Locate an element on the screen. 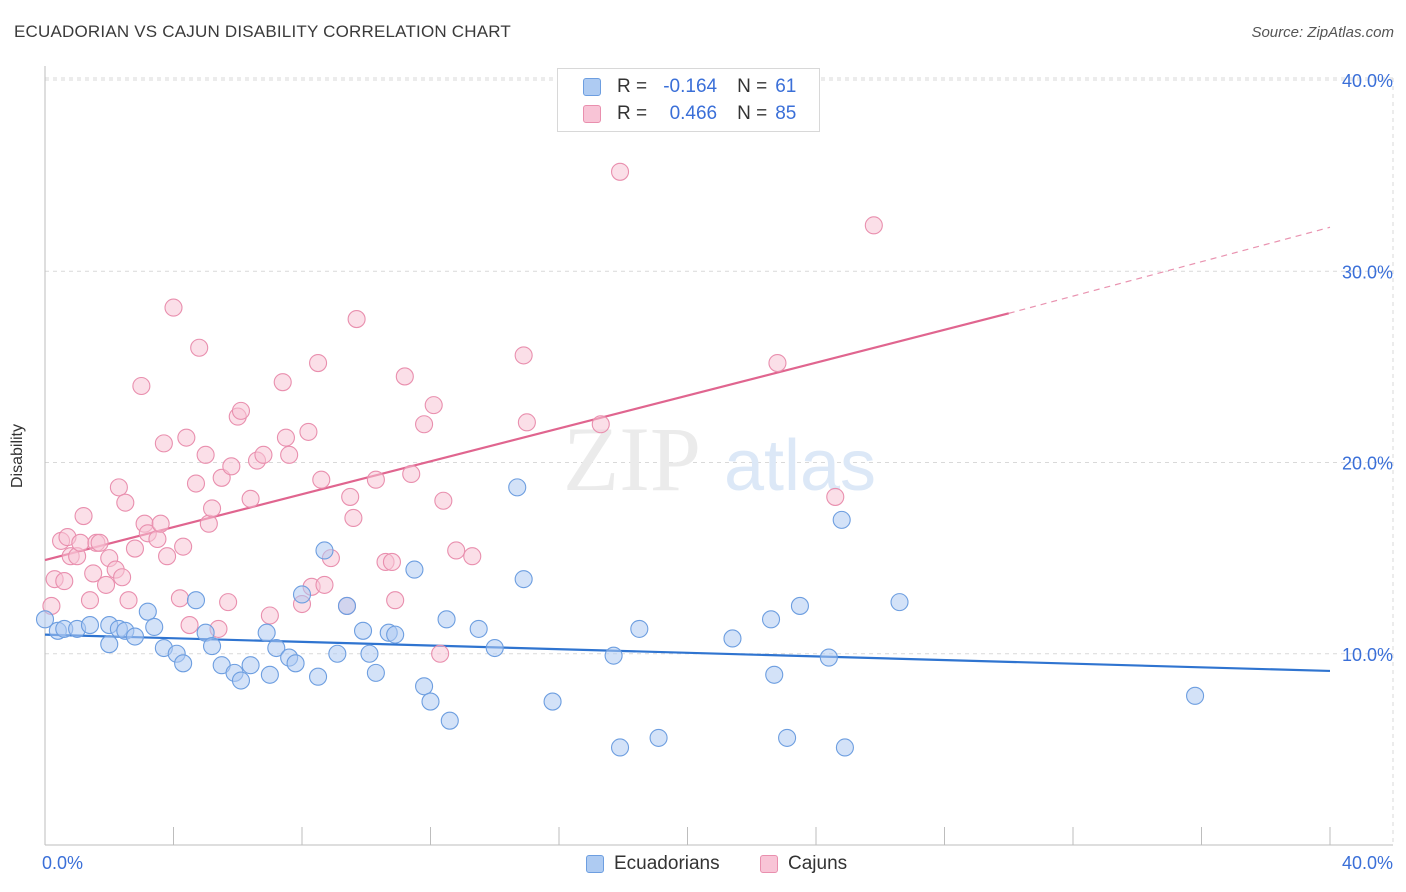 The image size is (1406, 892). y-tick-label: 10.0% is located at coordinates (1367, 655).